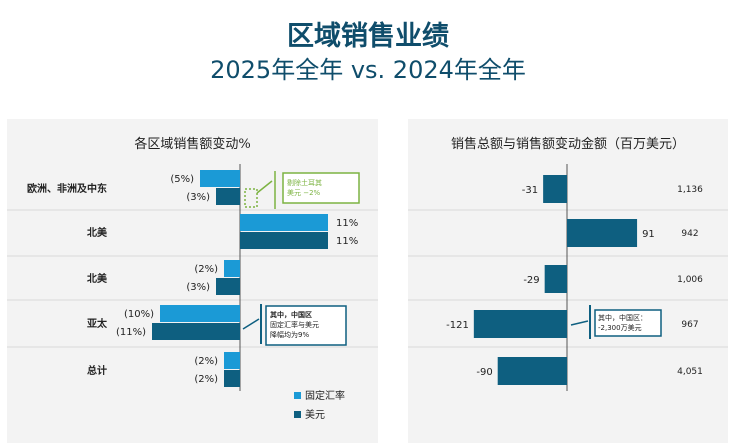  Describe the element at coordinates (139, 314) in the screenshot. I see `data-label: (10%)` at that location.